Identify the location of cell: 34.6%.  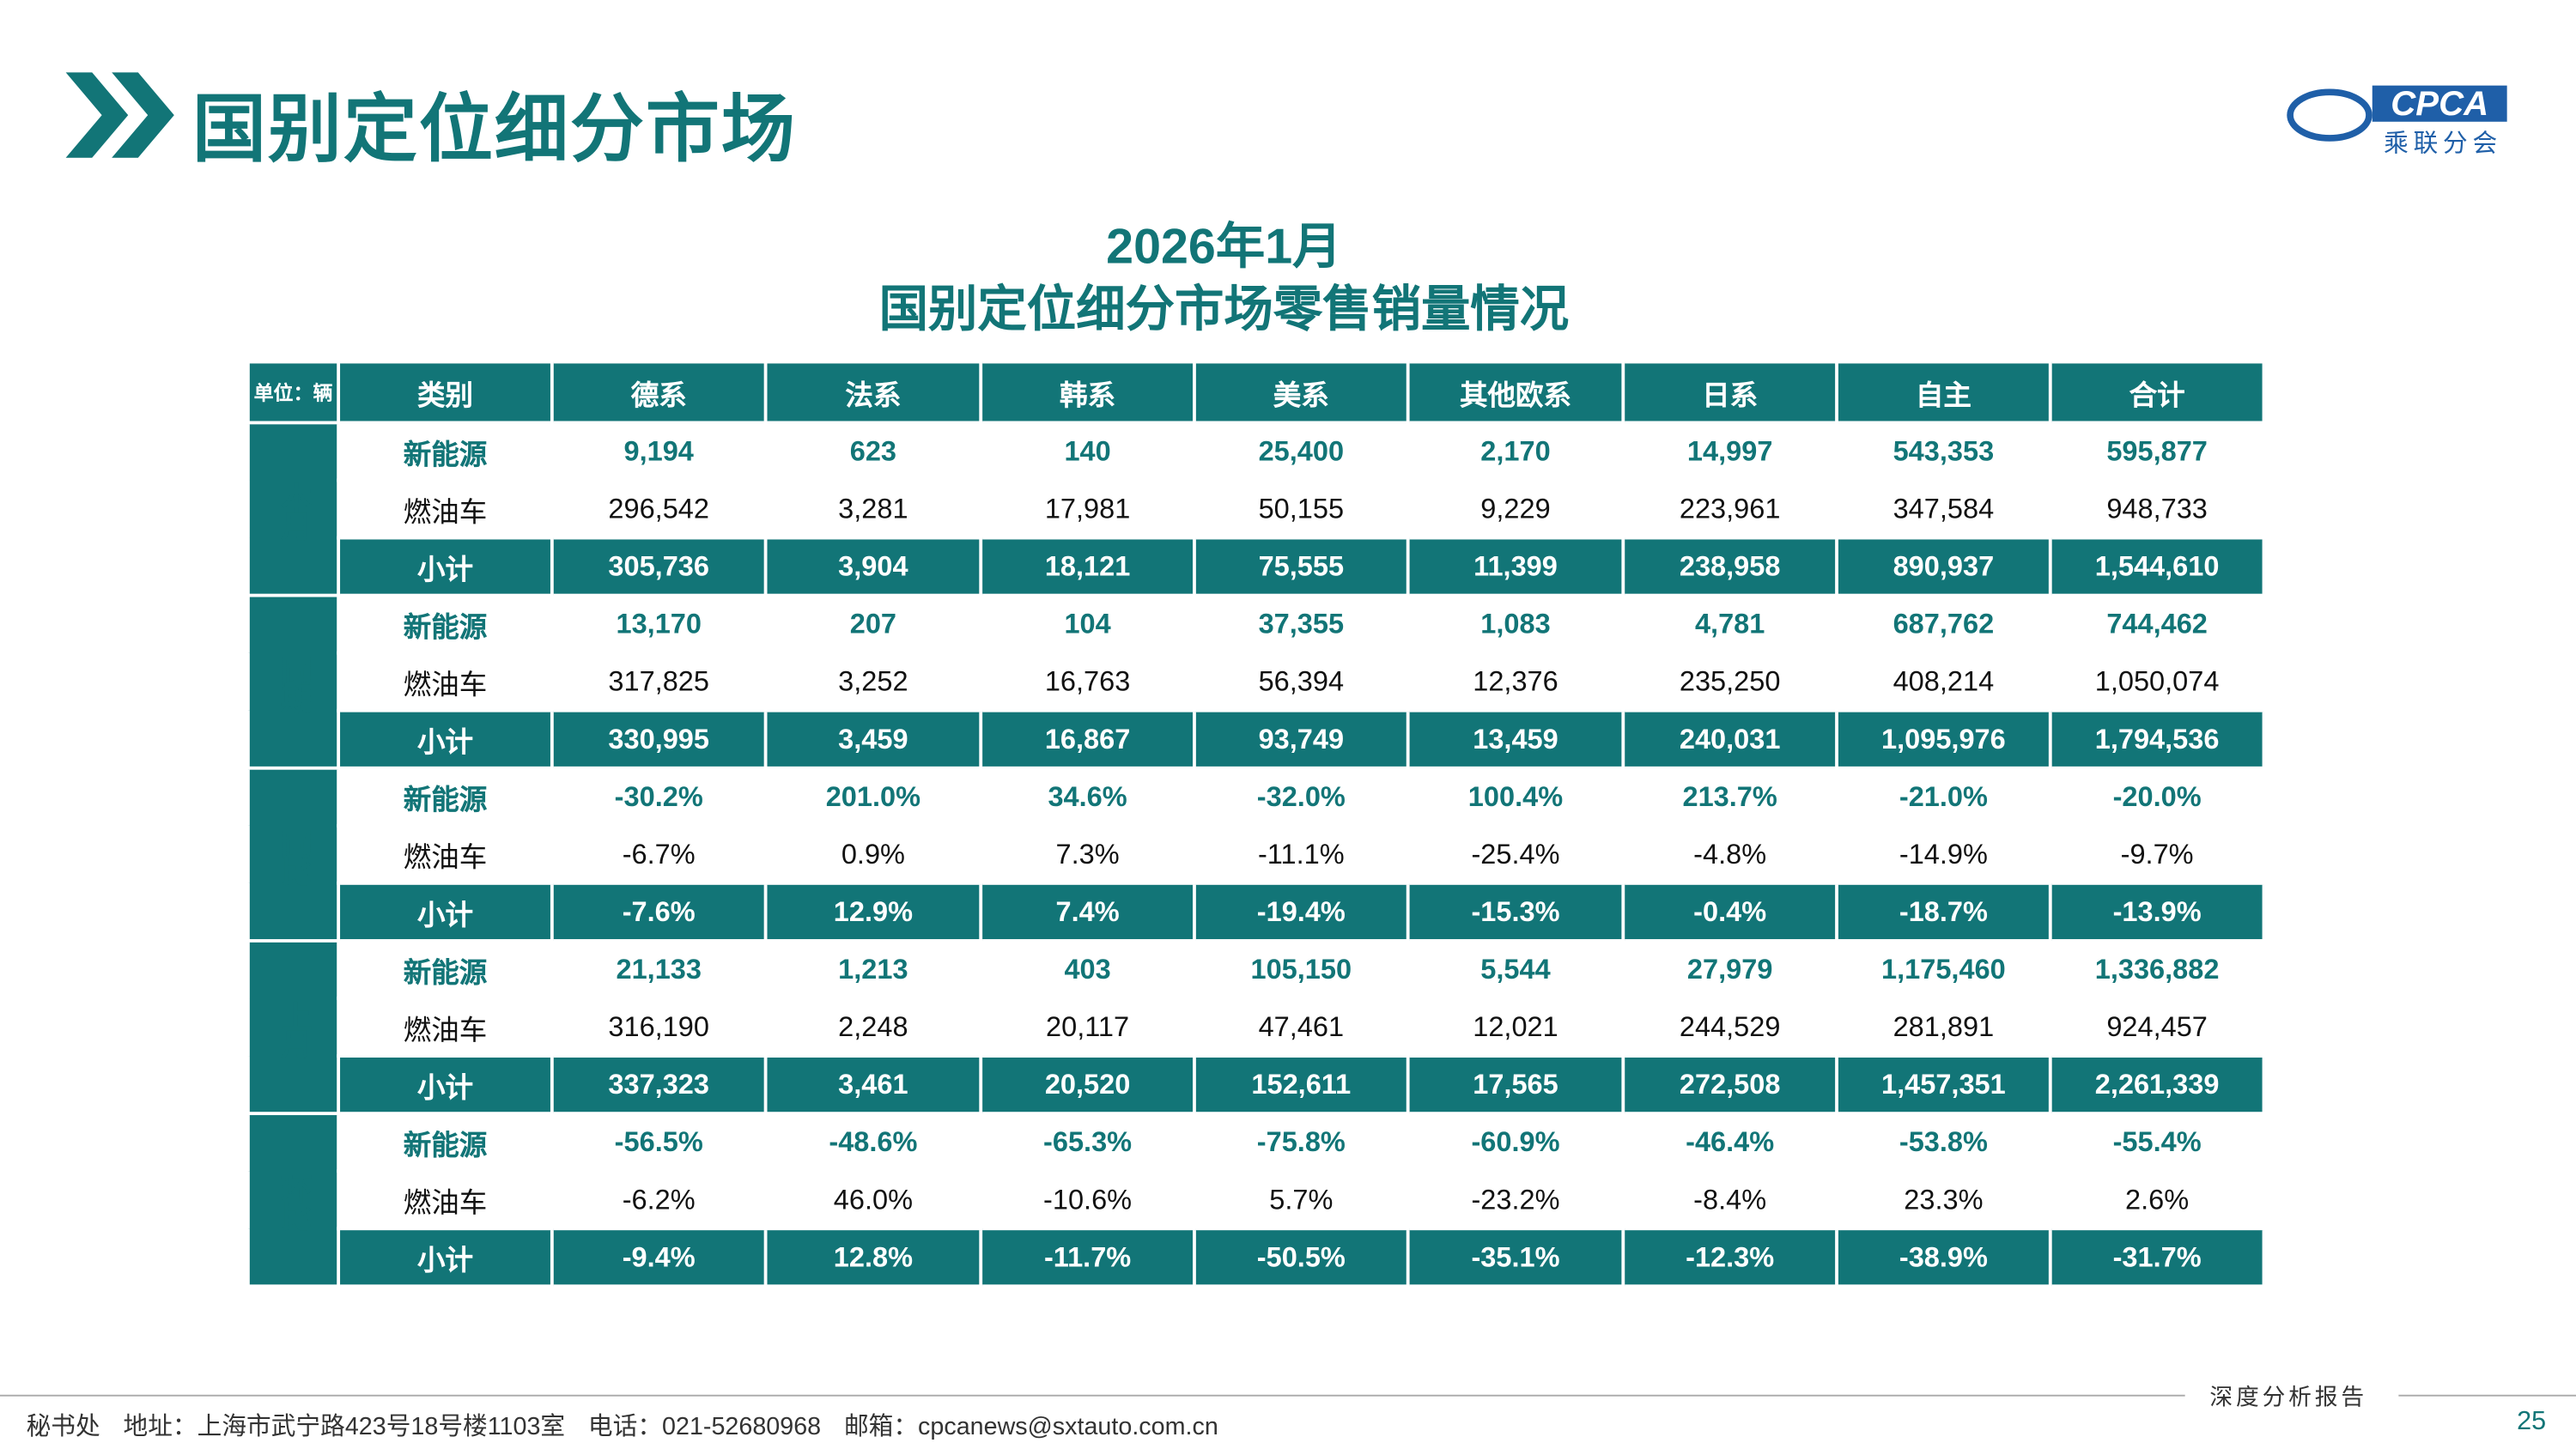
(1087, 797).